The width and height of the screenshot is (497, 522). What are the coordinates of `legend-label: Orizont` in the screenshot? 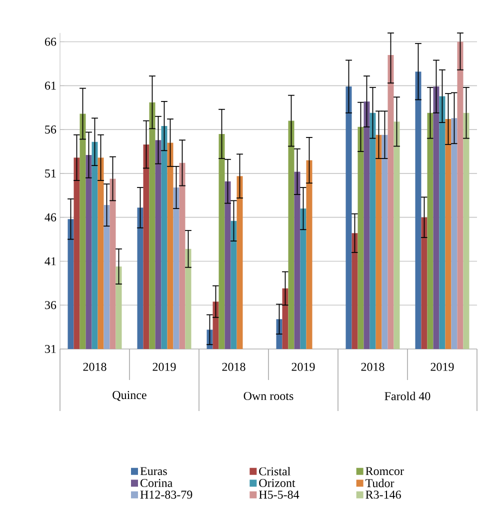 It's located at (277, 483).